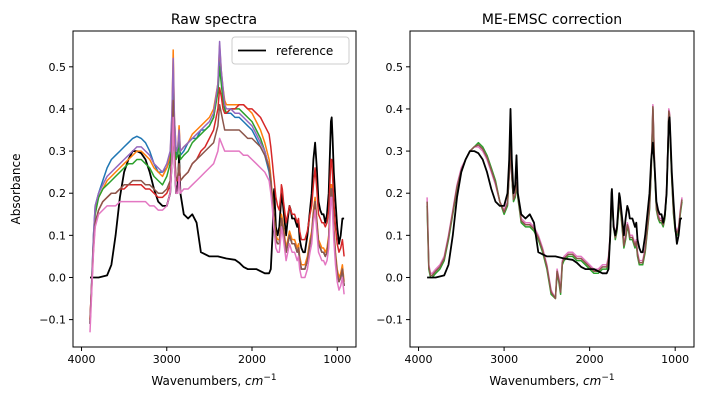 The image size is (702, 400). I want to click on x-axis-label-corrected: Wavenumbers, cm−1, so click(551, 380).